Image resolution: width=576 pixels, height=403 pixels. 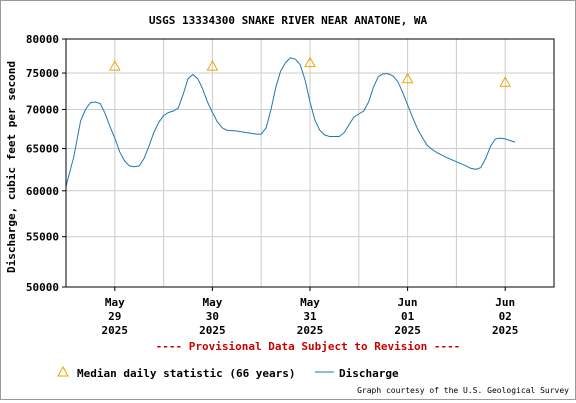 What do you see at coordinates (42, 191) in the screenshot?
I see `y-tick-label: 60000` at bounding box center [42, 191].